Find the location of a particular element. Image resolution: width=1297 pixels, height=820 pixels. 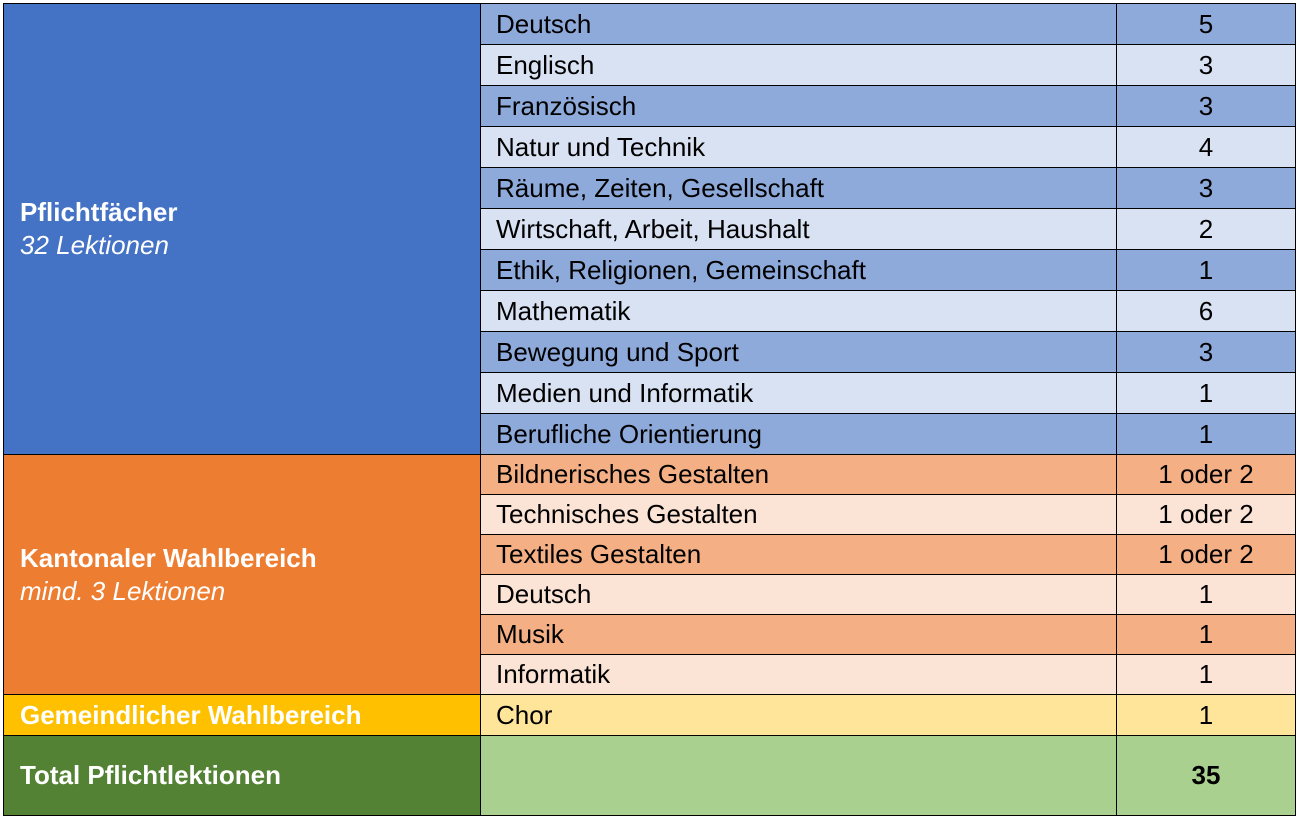

subject-cell: Textiles Gestalten is located at coordinates (798, 554).